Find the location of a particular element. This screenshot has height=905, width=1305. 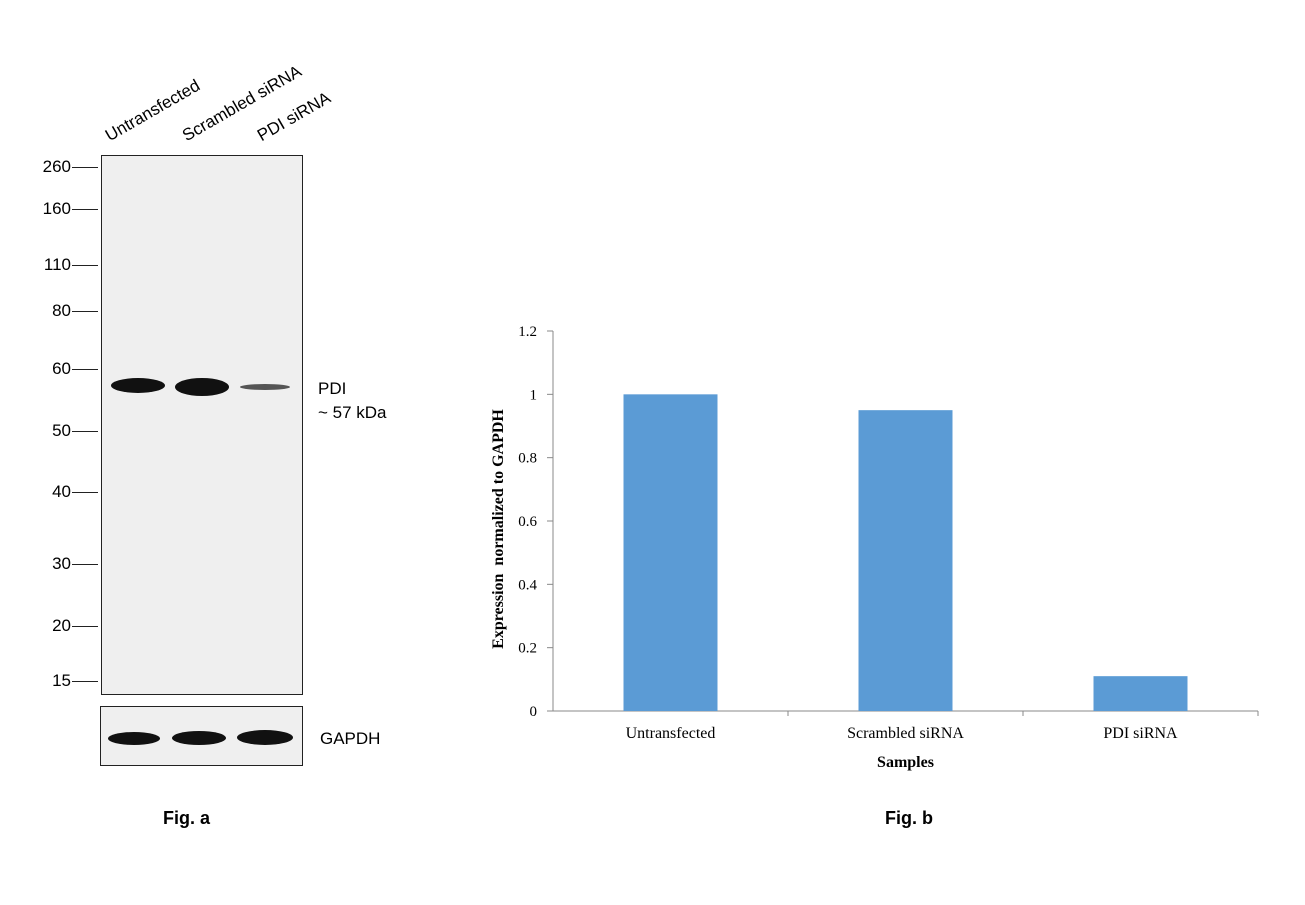

mw-marker-20: 20 is located at coordinates (61, 625).